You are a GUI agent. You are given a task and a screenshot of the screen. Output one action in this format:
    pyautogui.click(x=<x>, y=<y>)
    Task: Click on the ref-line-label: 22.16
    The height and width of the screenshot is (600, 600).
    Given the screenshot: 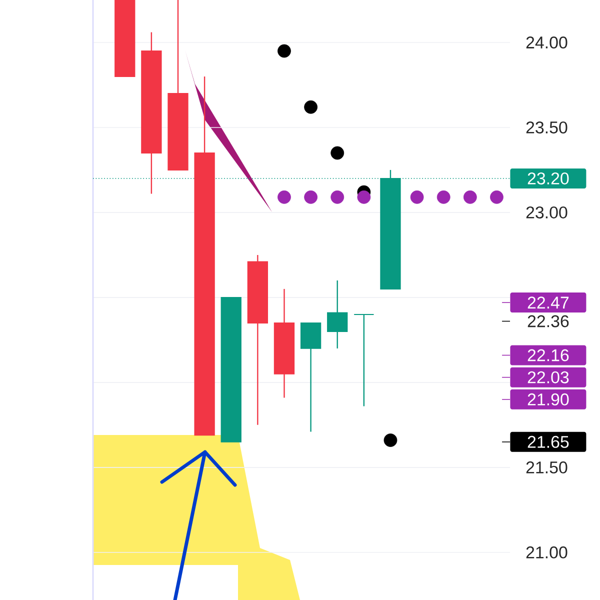 What is the action you would take?
    pyautogui.click(x=548, y=355)
    